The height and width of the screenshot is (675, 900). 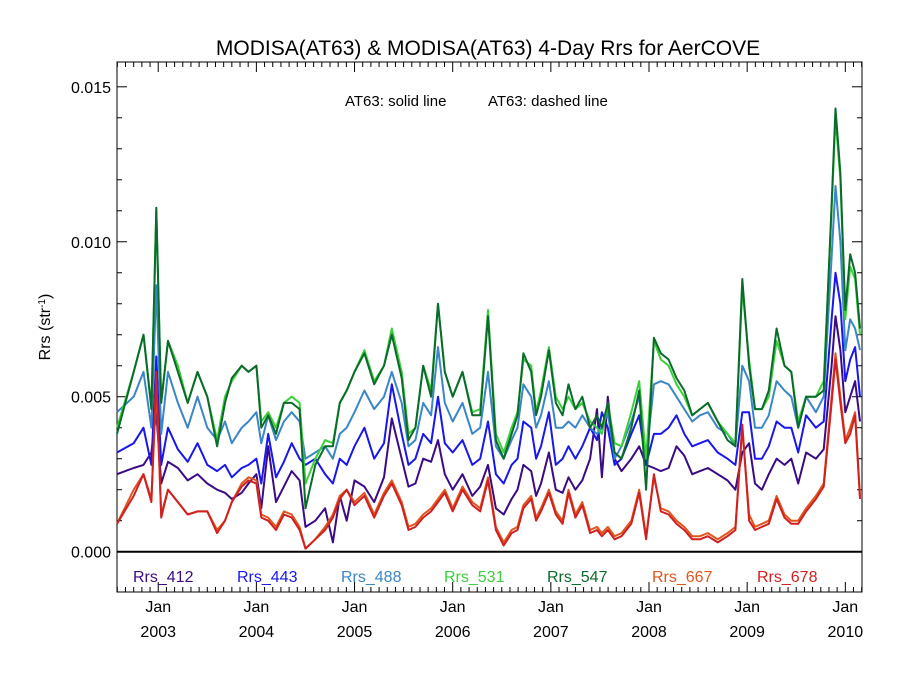 I want to click on legend-entry-rrs-547: Rrs_547, so click(x=577, y=577).